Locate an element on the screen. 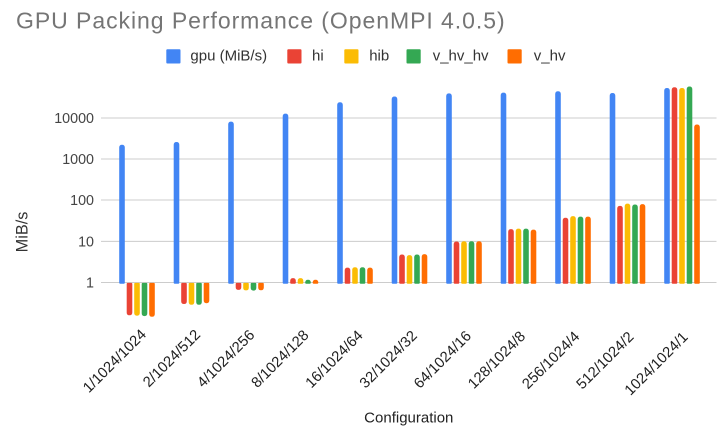 This screenshot has width=728, height=440. svg-text: 1000 is located at coordinates (78, 160).